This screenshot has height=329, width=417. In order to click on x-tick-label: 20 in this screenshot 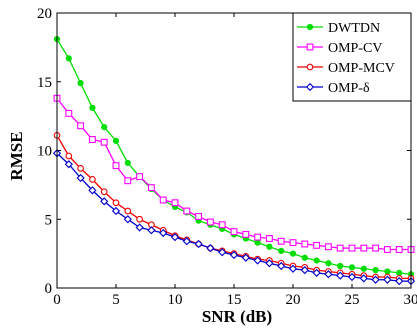, I will do `click(293, 300)`.